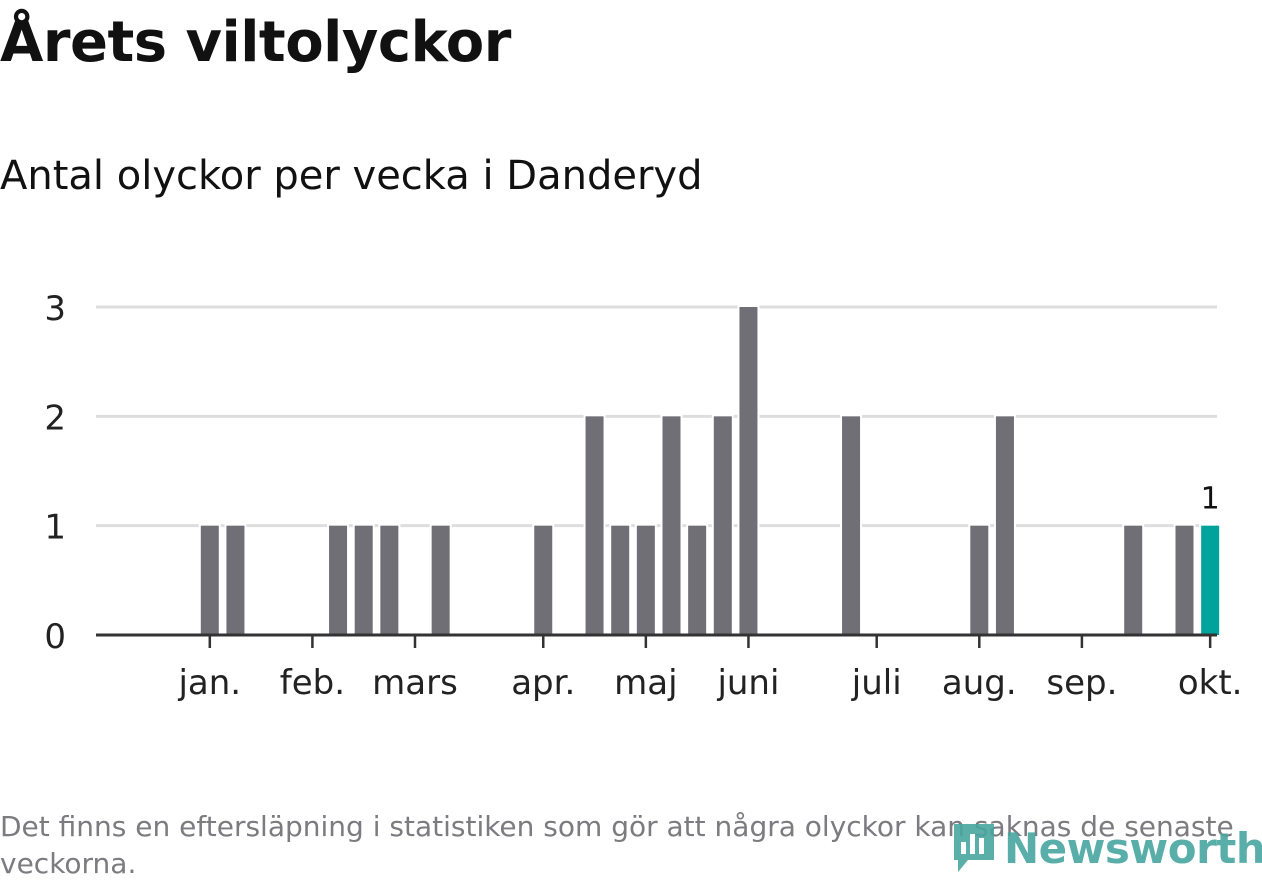 Image resolution: width=1262 pixels, height=882 pixels. I want to click on chart-subtitle: Antal olyckor per vecka i Danderyd, so click(351, 176).